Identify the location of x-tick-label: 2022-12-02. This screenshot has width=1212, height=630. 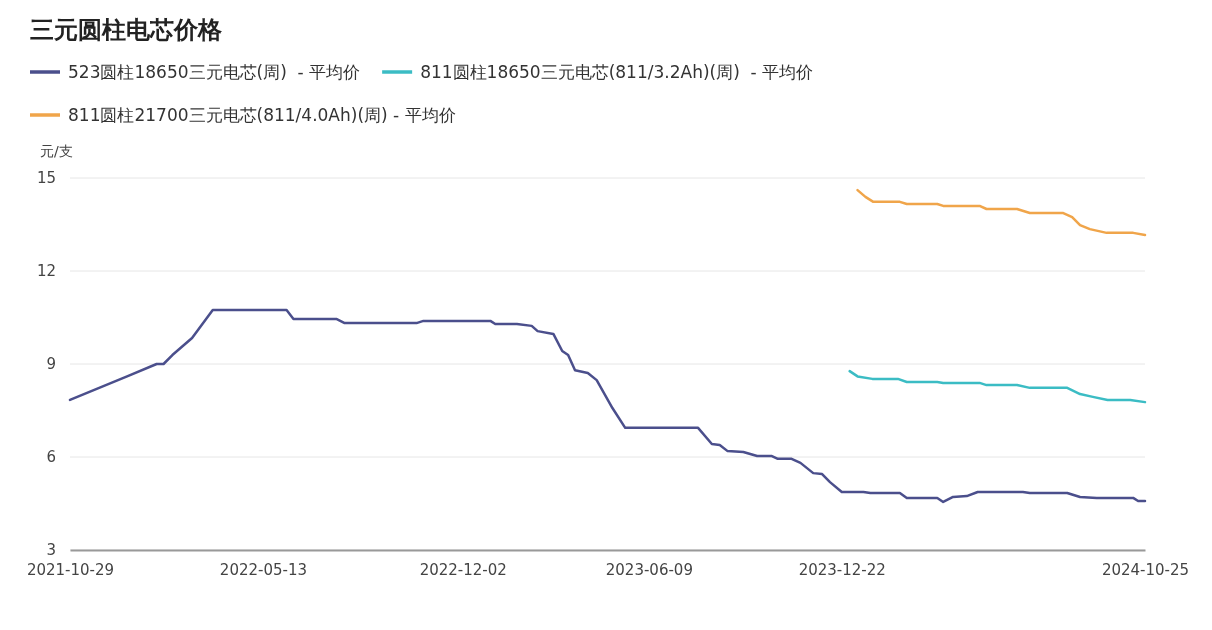
(463, 569).